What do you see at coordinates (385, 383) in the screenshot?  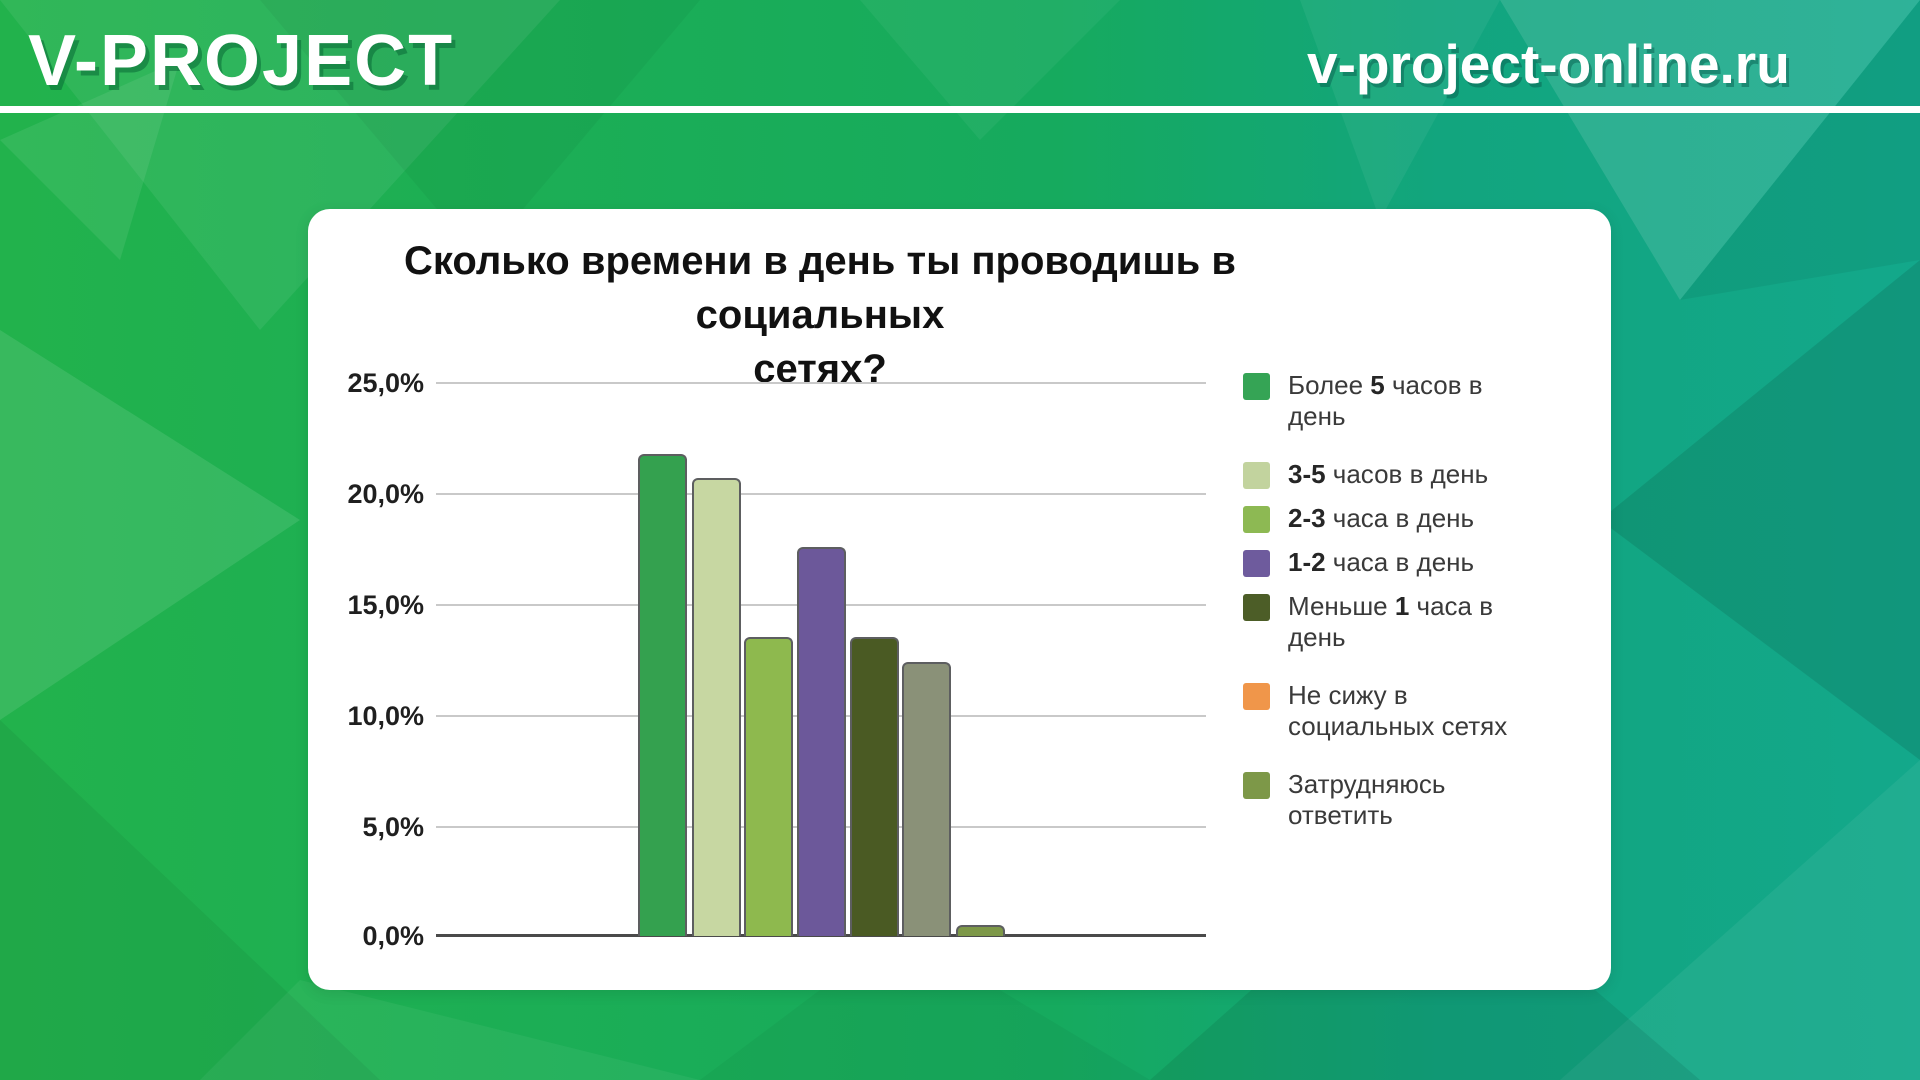 I see `y-axis-tick-25: 25,0%` at bounding box center [385, 383].